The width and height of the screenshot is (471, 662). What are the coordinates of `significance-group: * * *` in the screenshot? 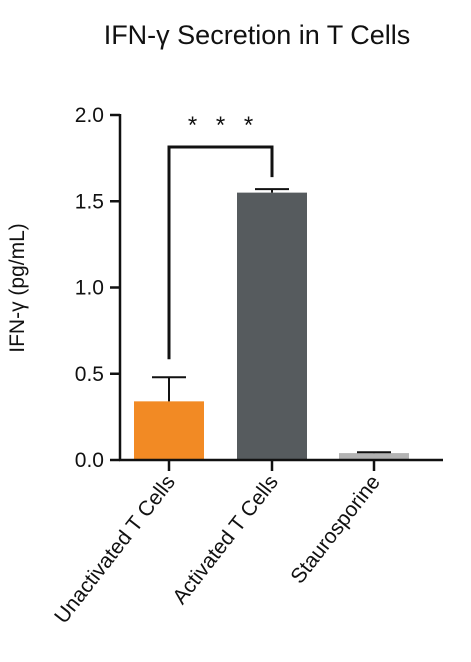 It's located at (220, 236).